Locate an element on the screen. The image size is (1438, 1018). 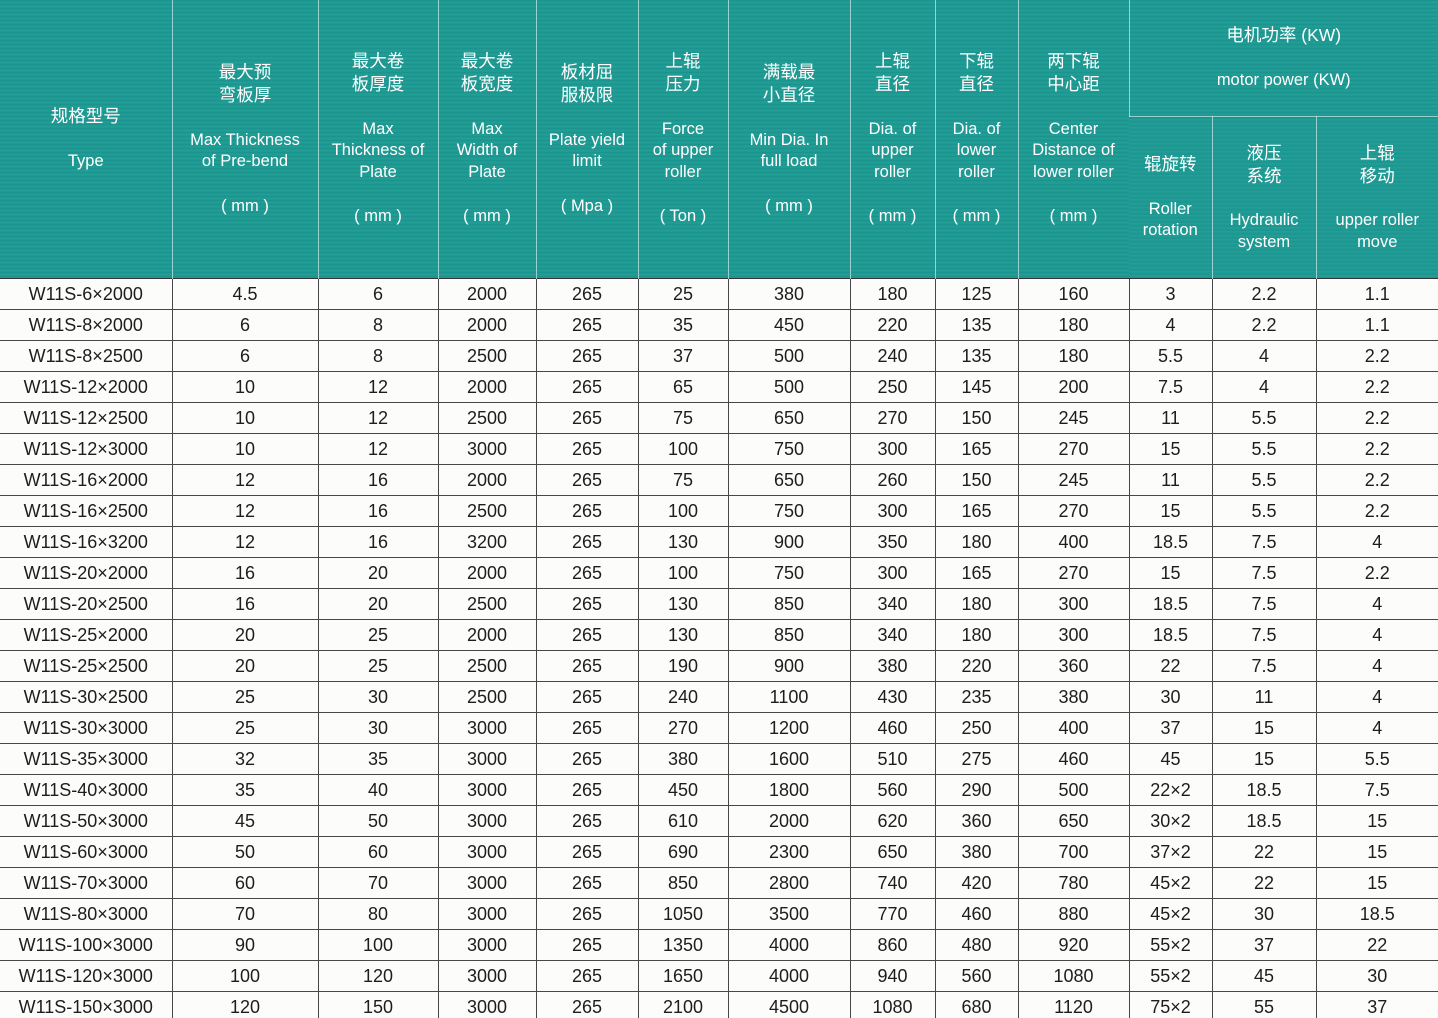
spec-value-cell: 8 is located at coordinates (377, 356).